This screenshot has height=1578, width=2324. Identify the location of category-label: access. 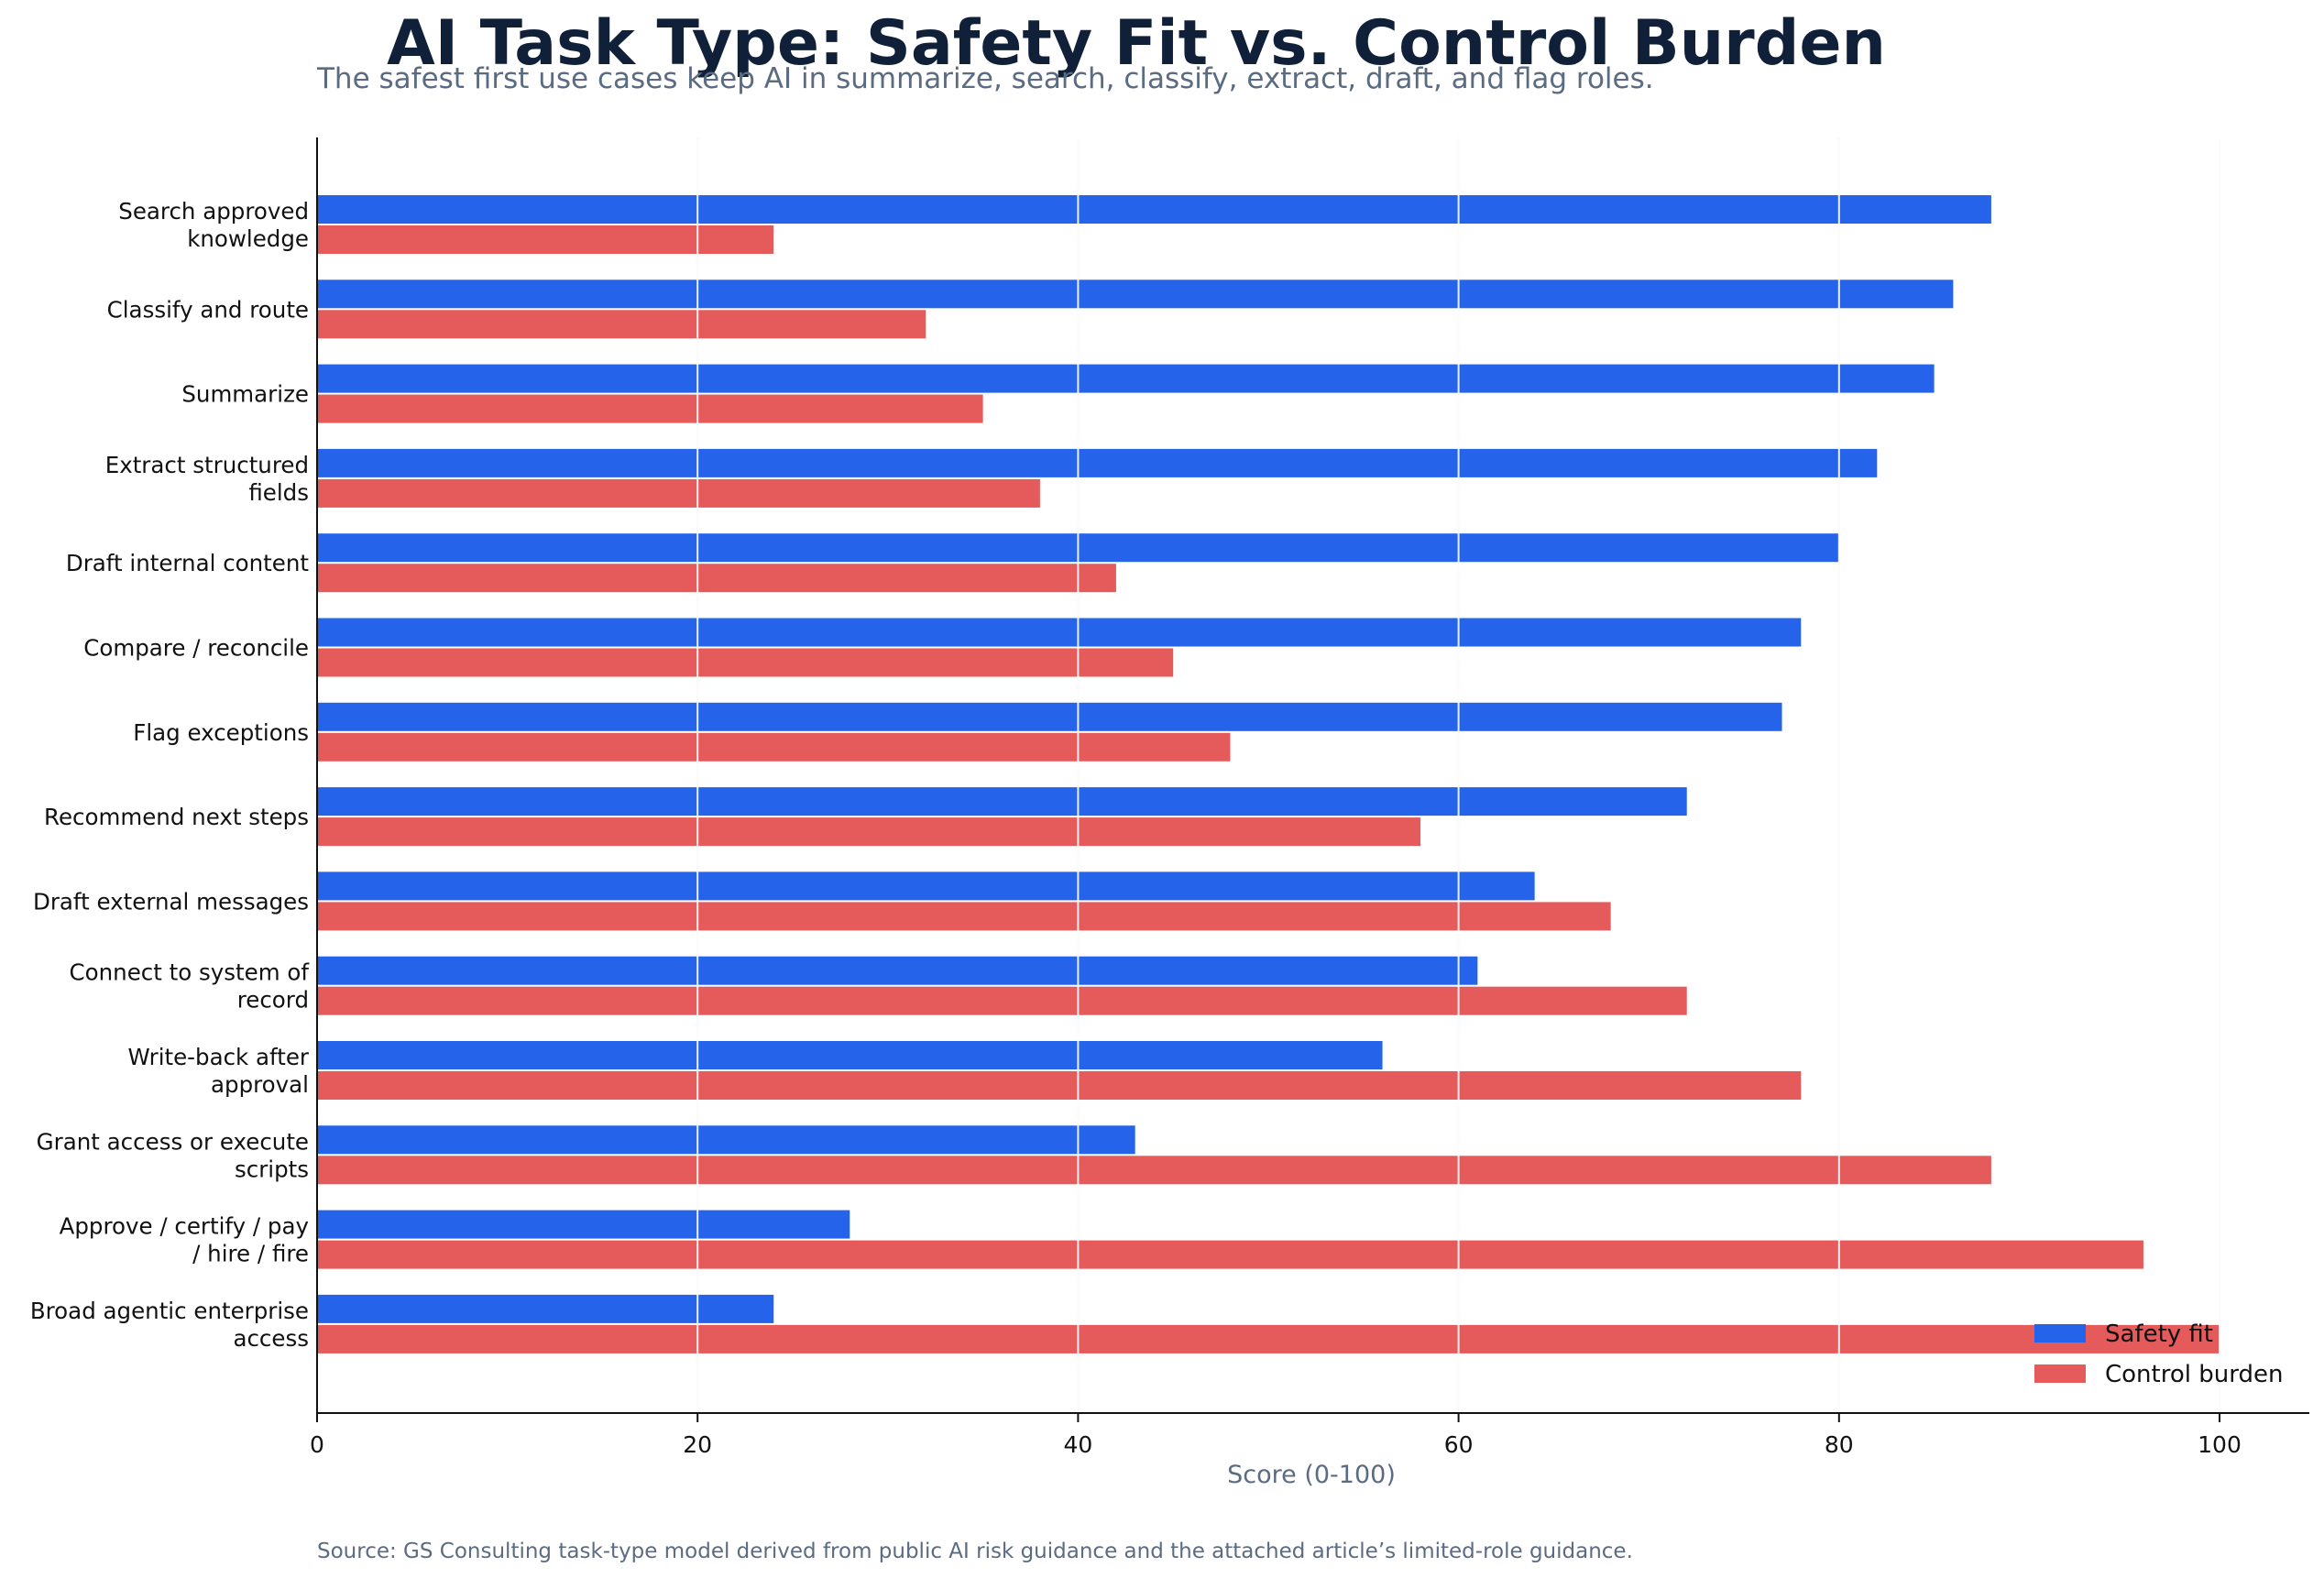
(271, 1338).